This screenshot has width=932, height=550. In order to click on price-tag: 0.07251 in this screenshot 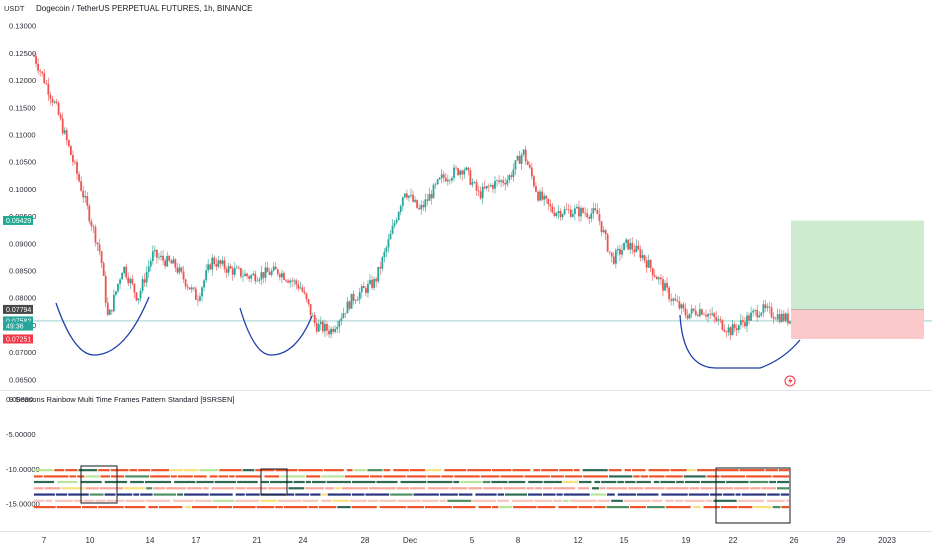, I will do `click(18, 339)`.